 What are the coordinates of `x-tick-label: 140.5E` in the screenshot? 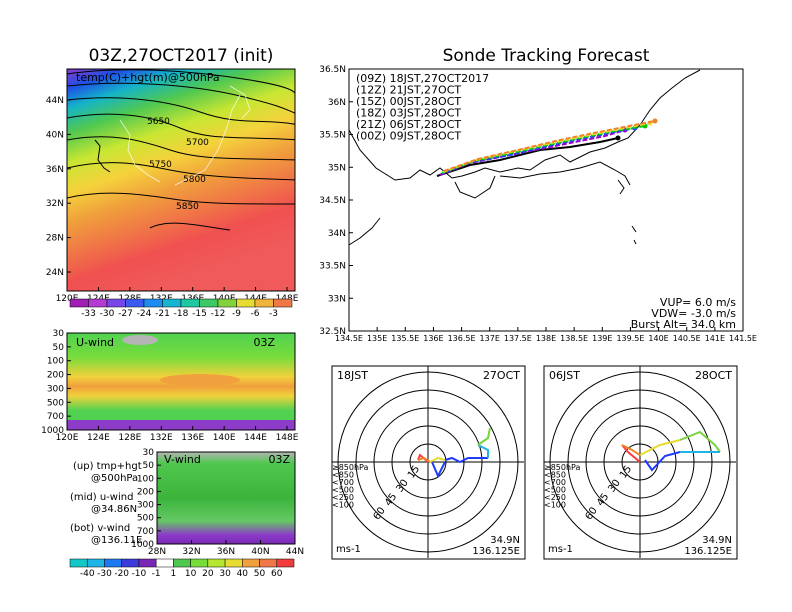 It's located at (687, 338).